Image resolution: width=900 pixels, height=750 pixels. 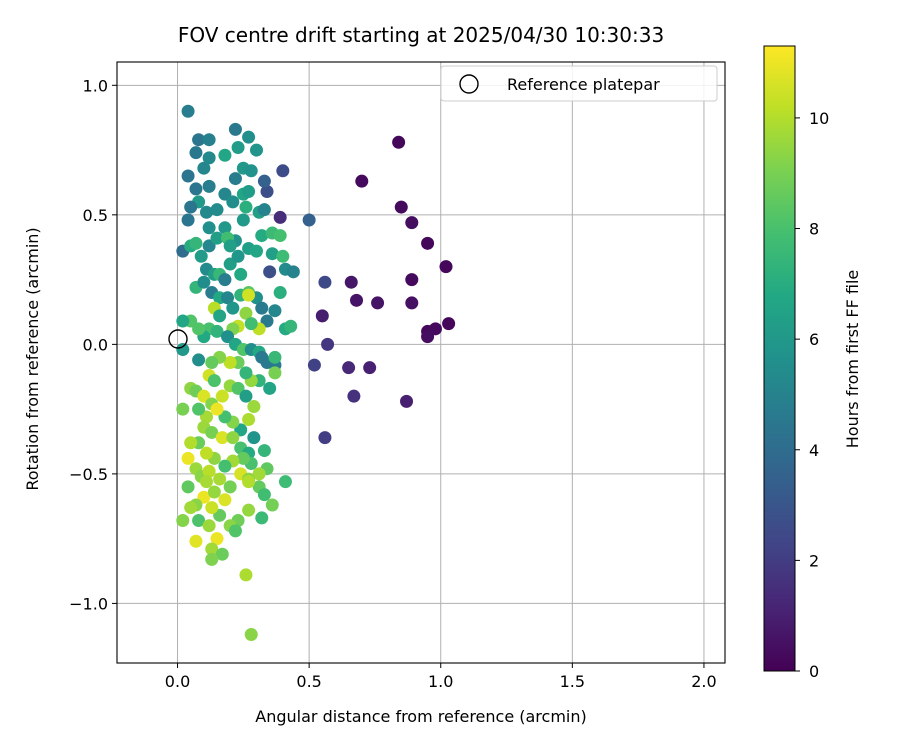 I want to click on colorbar-label: Hours from first FF file, so click(x=852, y=359).